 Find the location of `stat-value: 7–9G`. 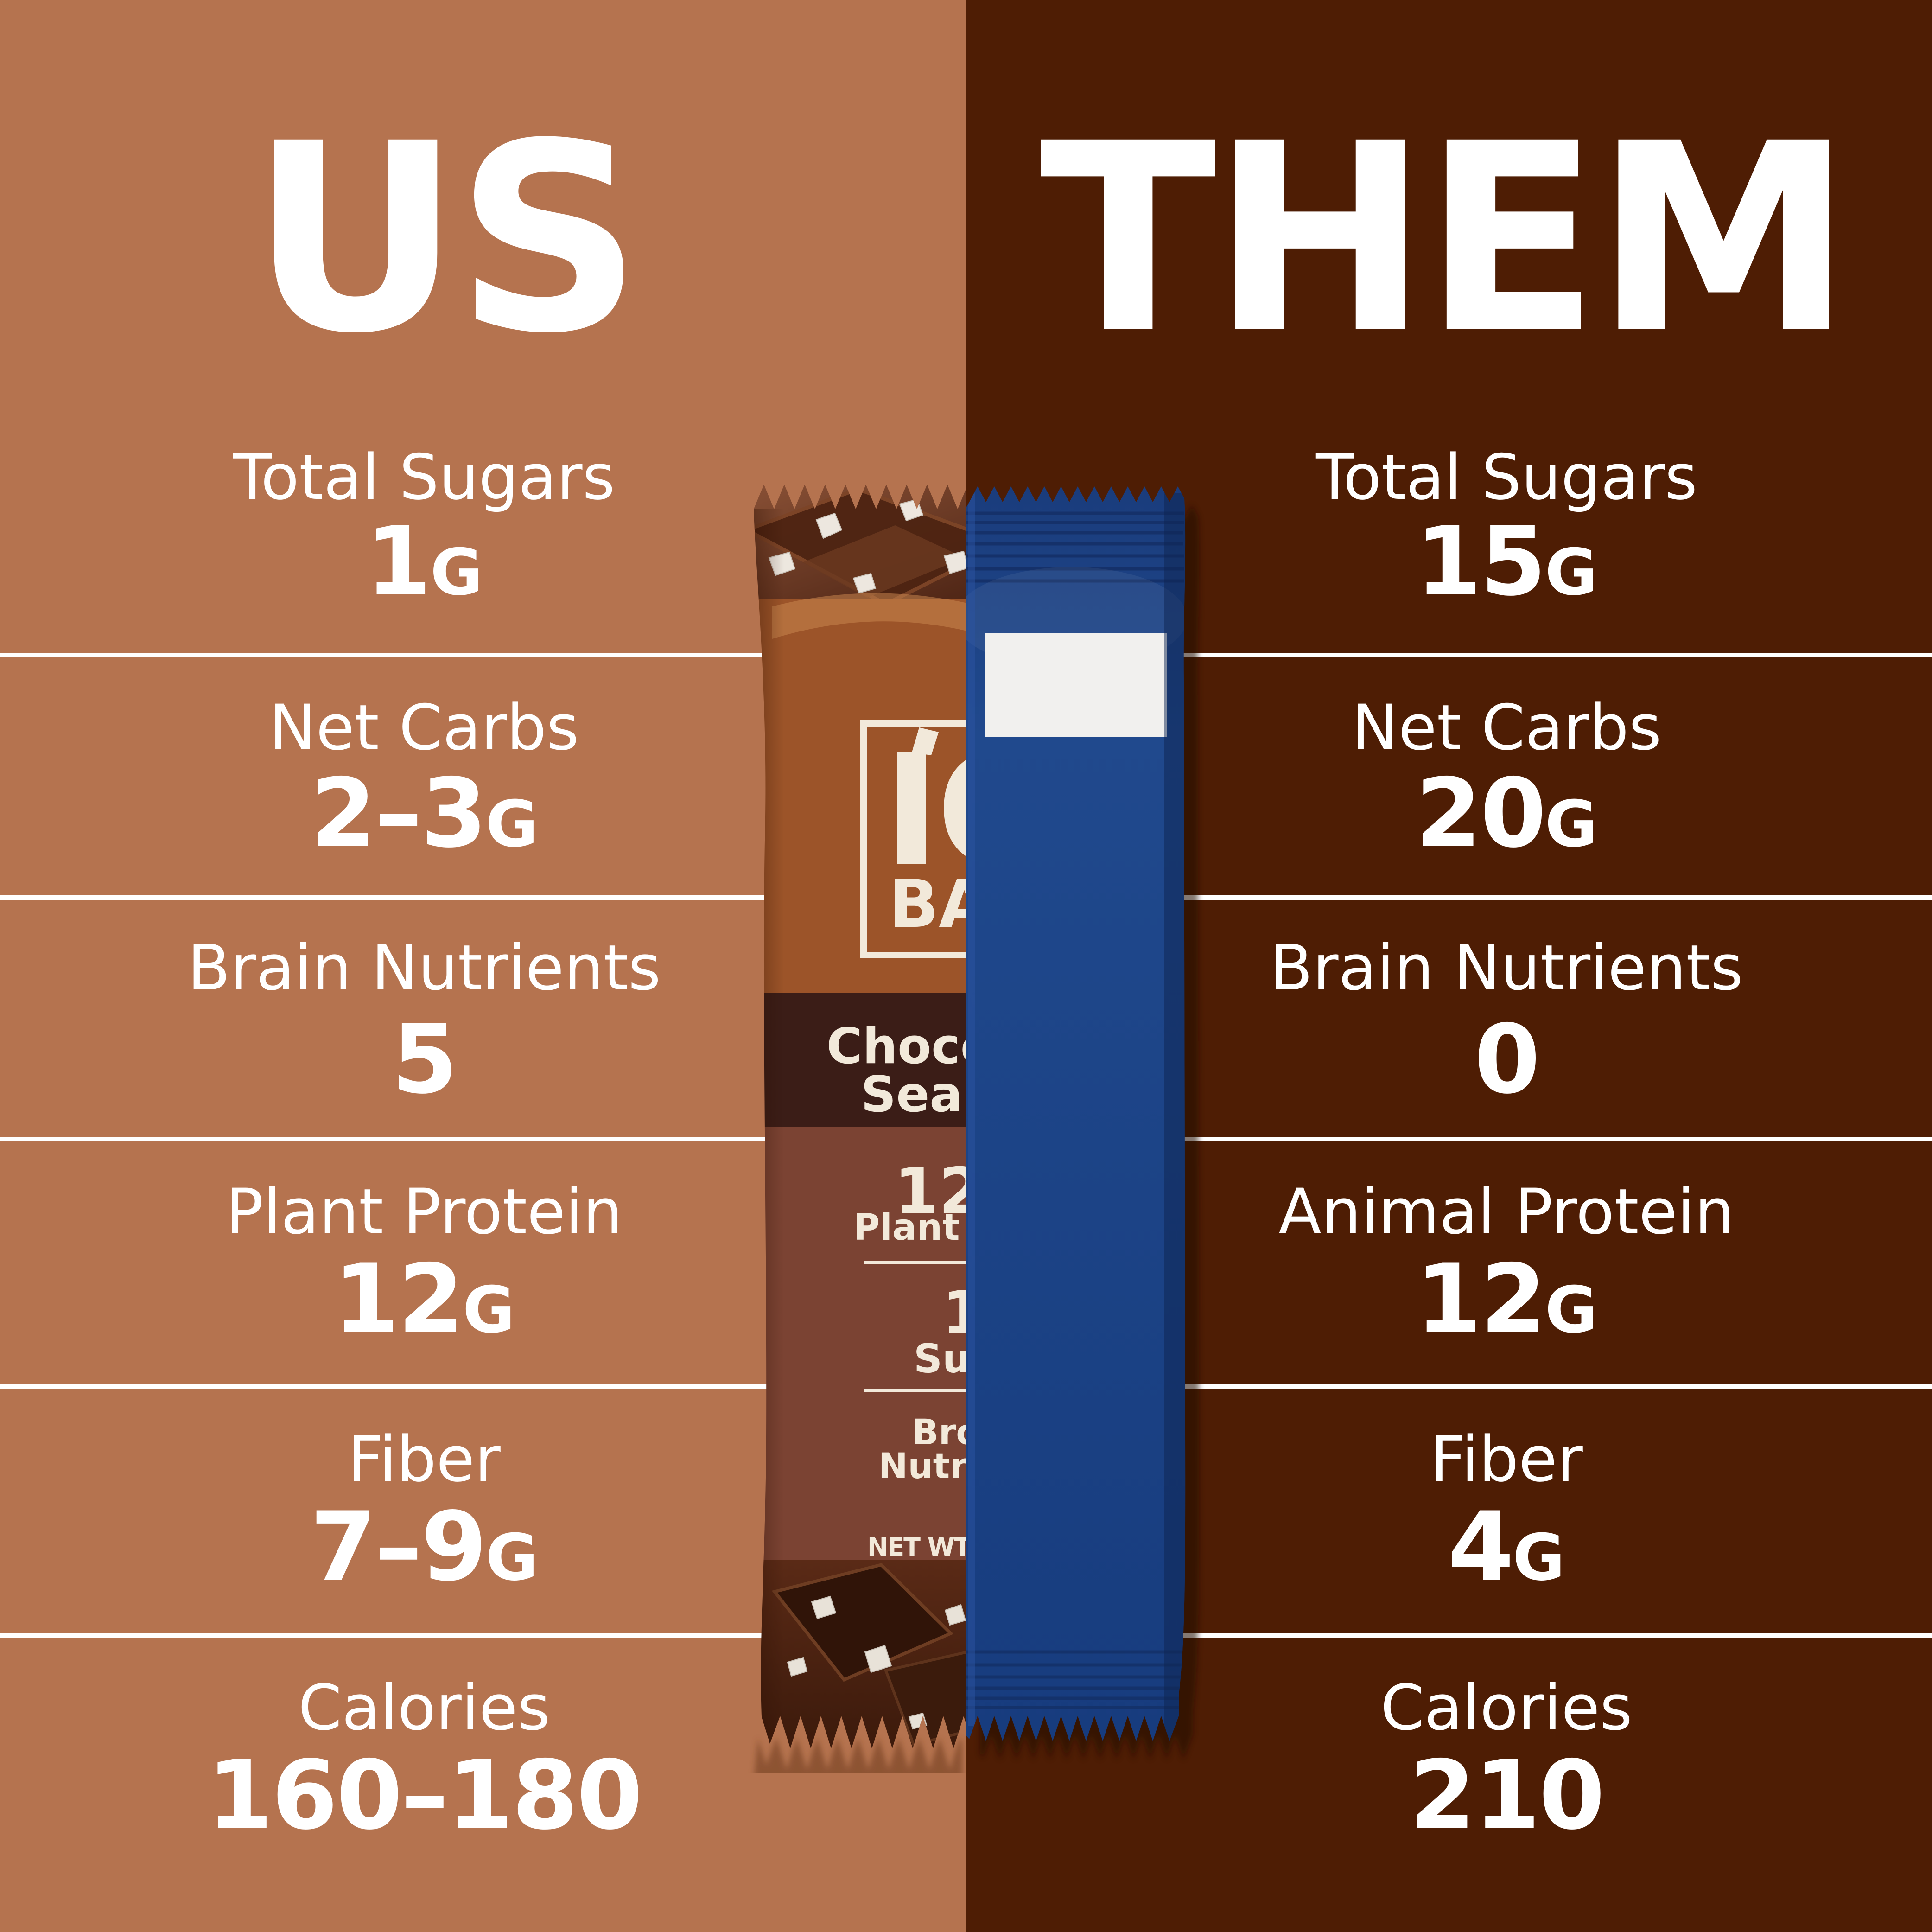

stat-value: 7–9G is located at coordinates (424, 1547).